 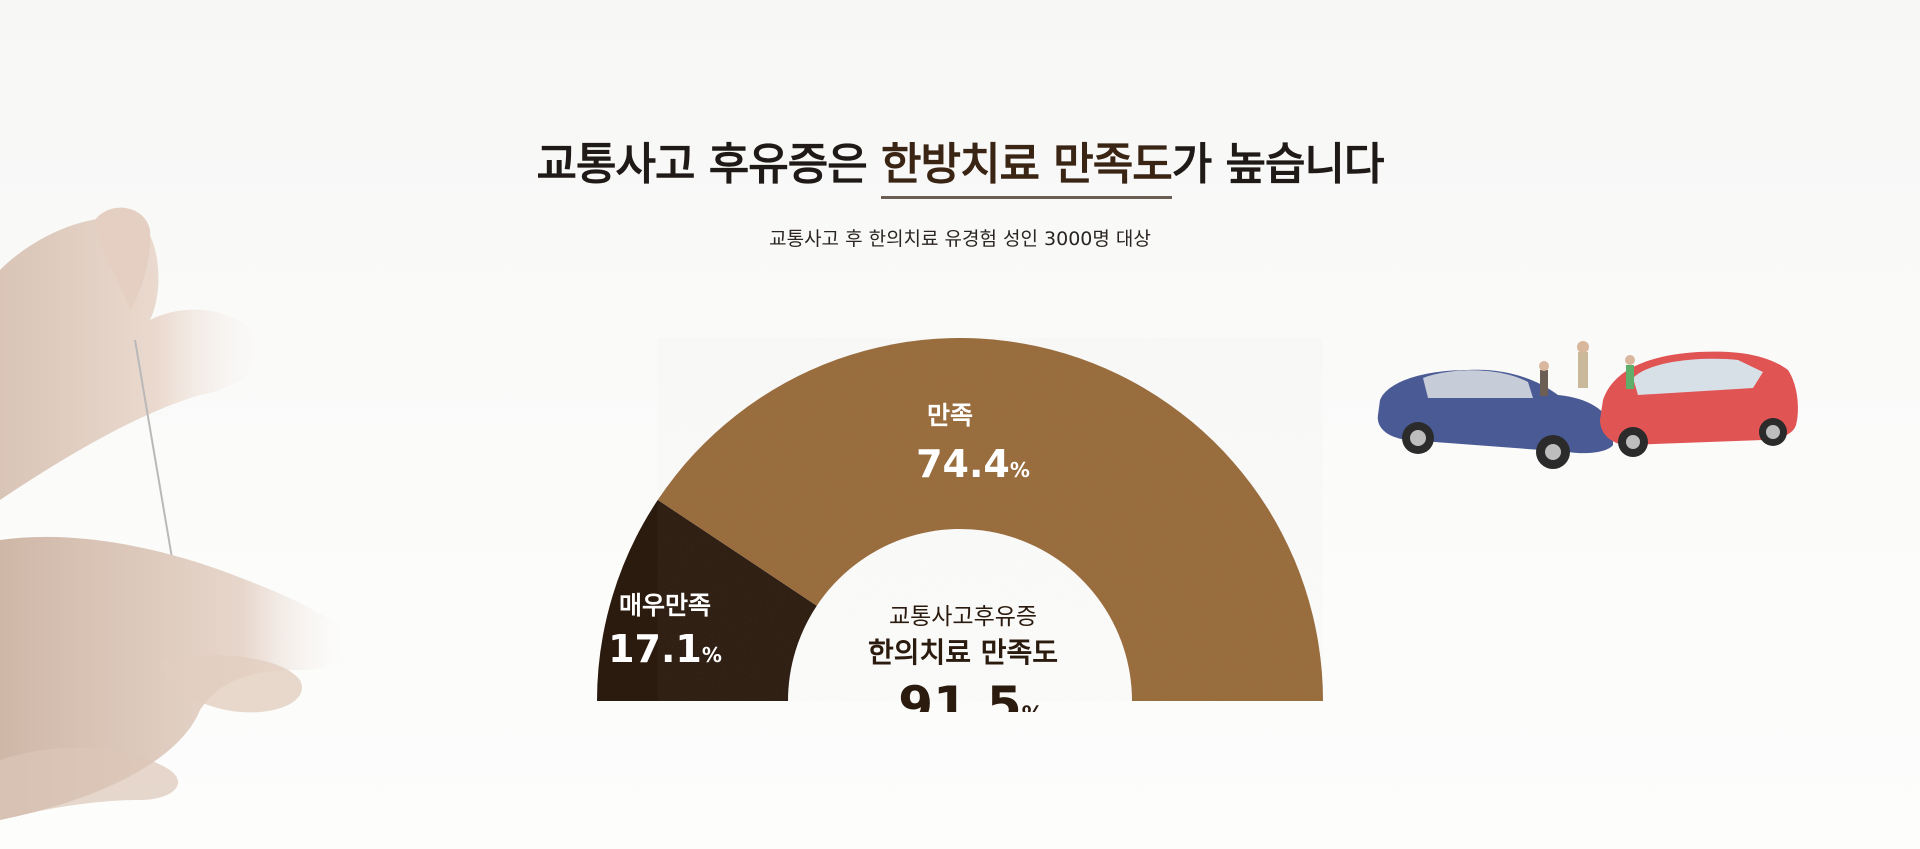 I want to click on survey-note: 교통사고 후 한의치료 유경험 성인 3000명 대상, so click(x=960, y=239).